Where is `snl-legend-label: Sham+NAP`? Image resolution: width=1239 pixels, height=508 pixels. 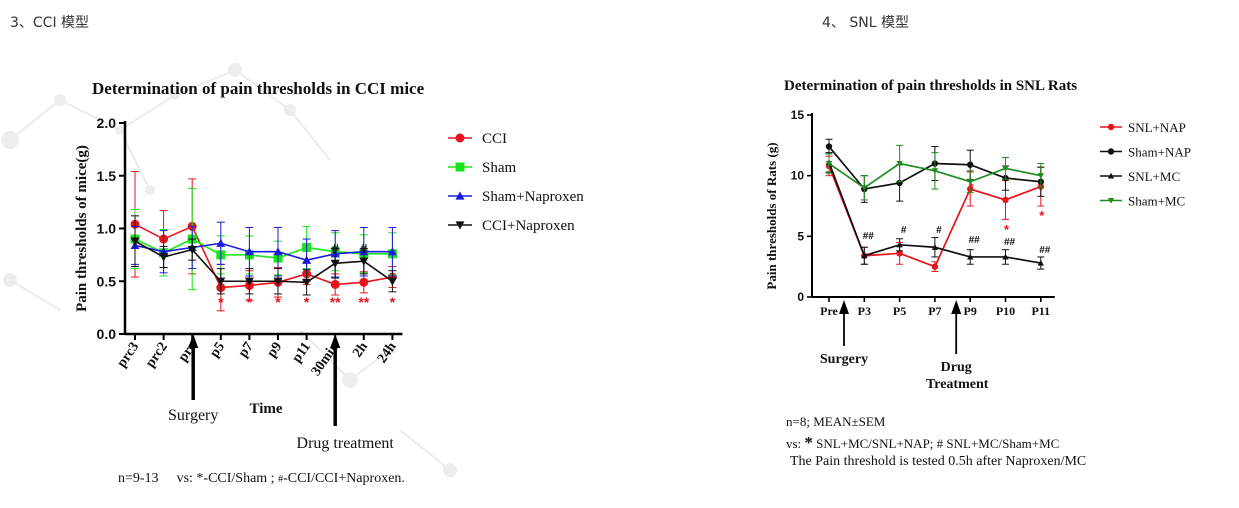 snl-legend-label: Sham+NAP is located at coordinates (1159, 152).